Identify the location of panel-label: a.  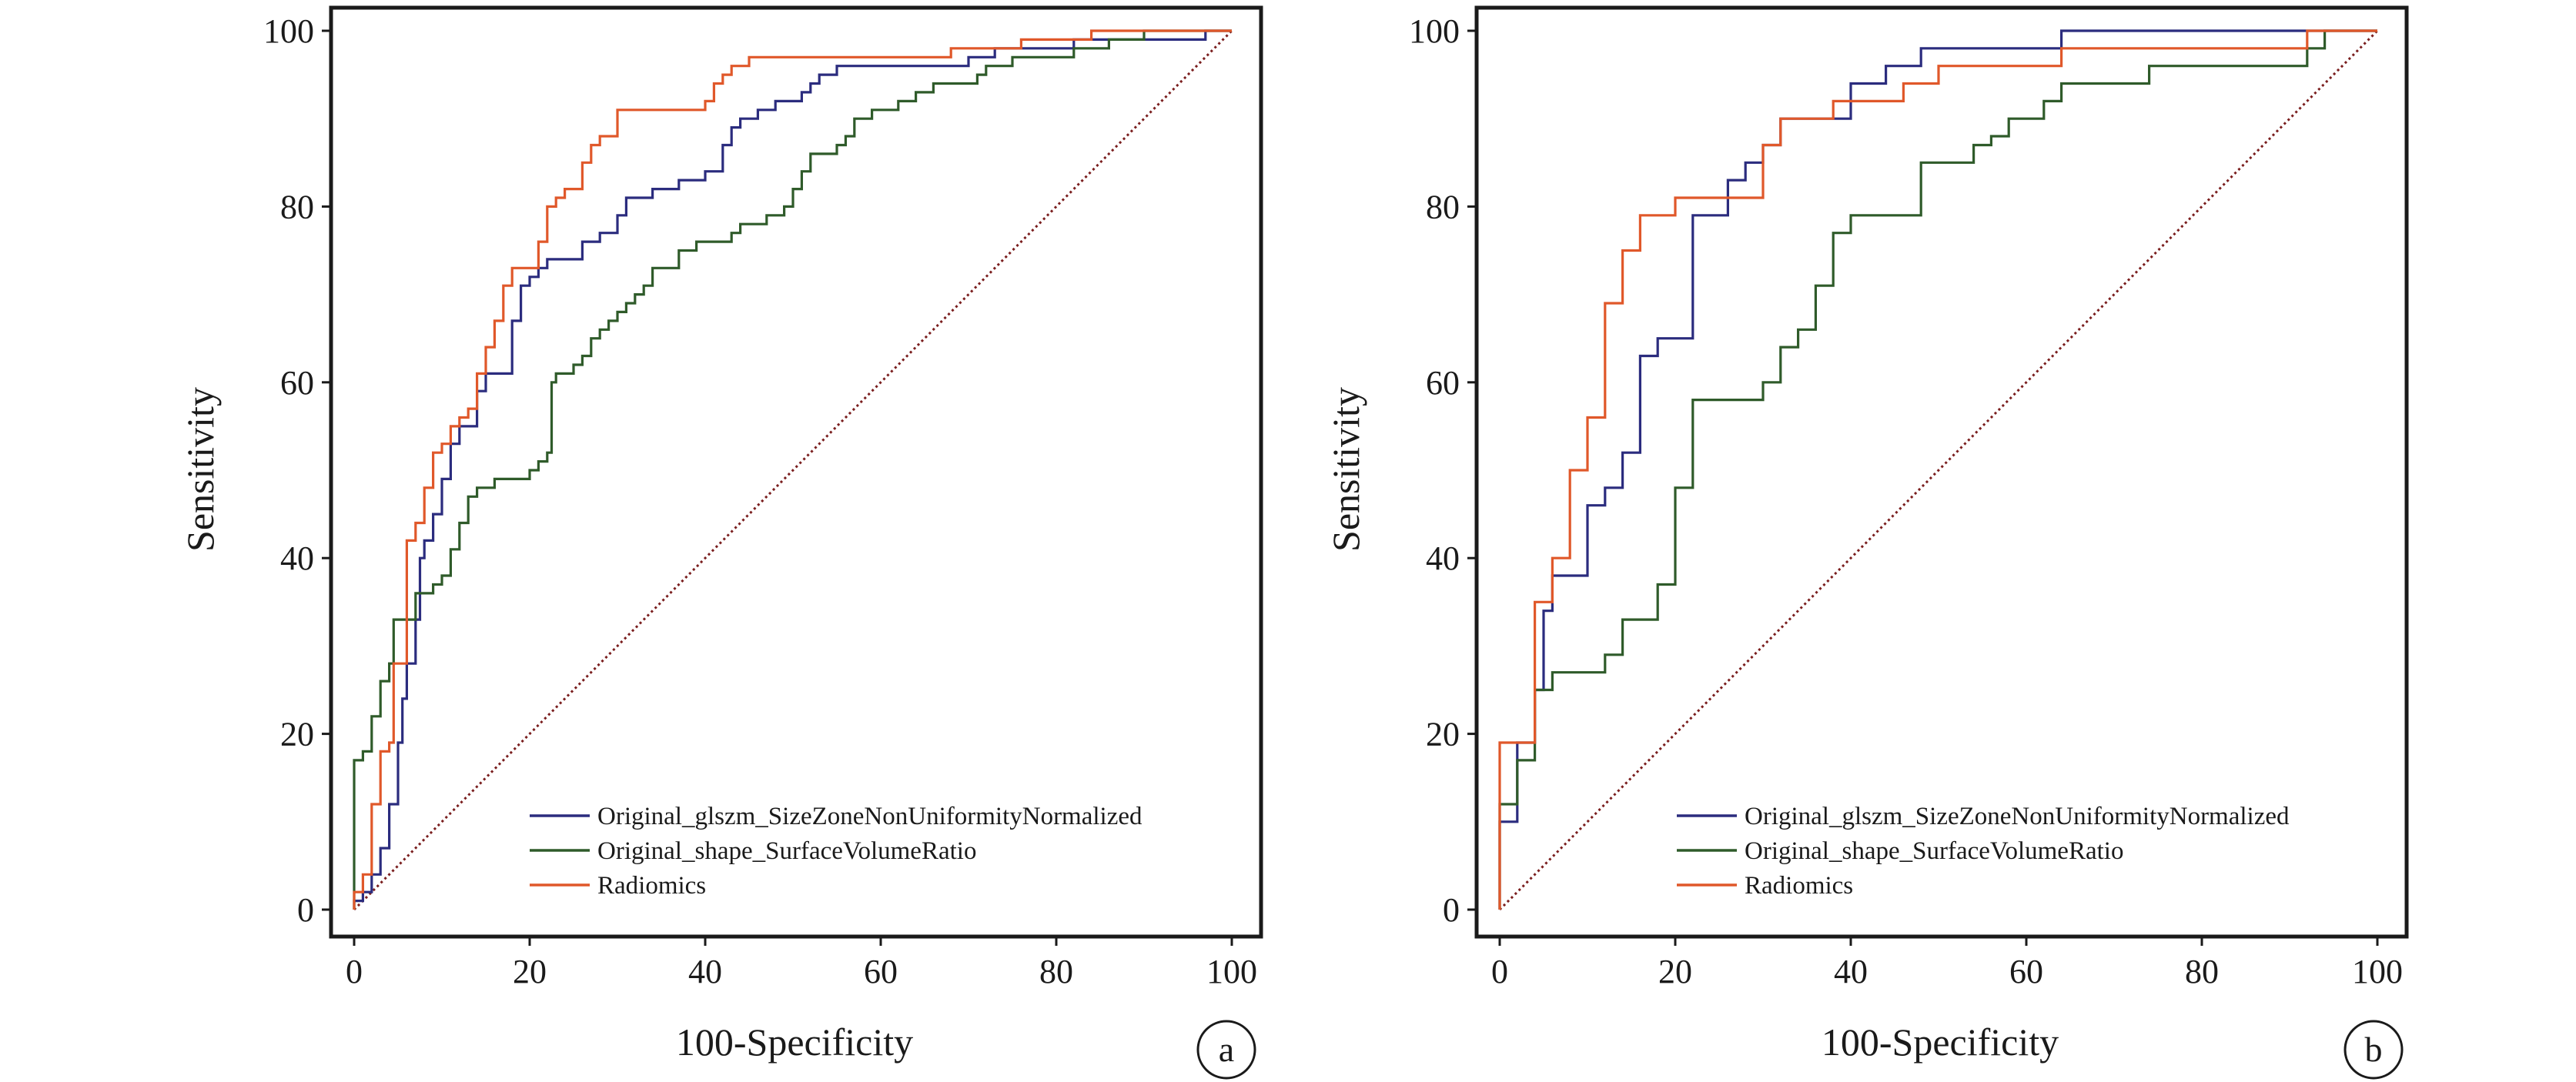
(1226, 1049).